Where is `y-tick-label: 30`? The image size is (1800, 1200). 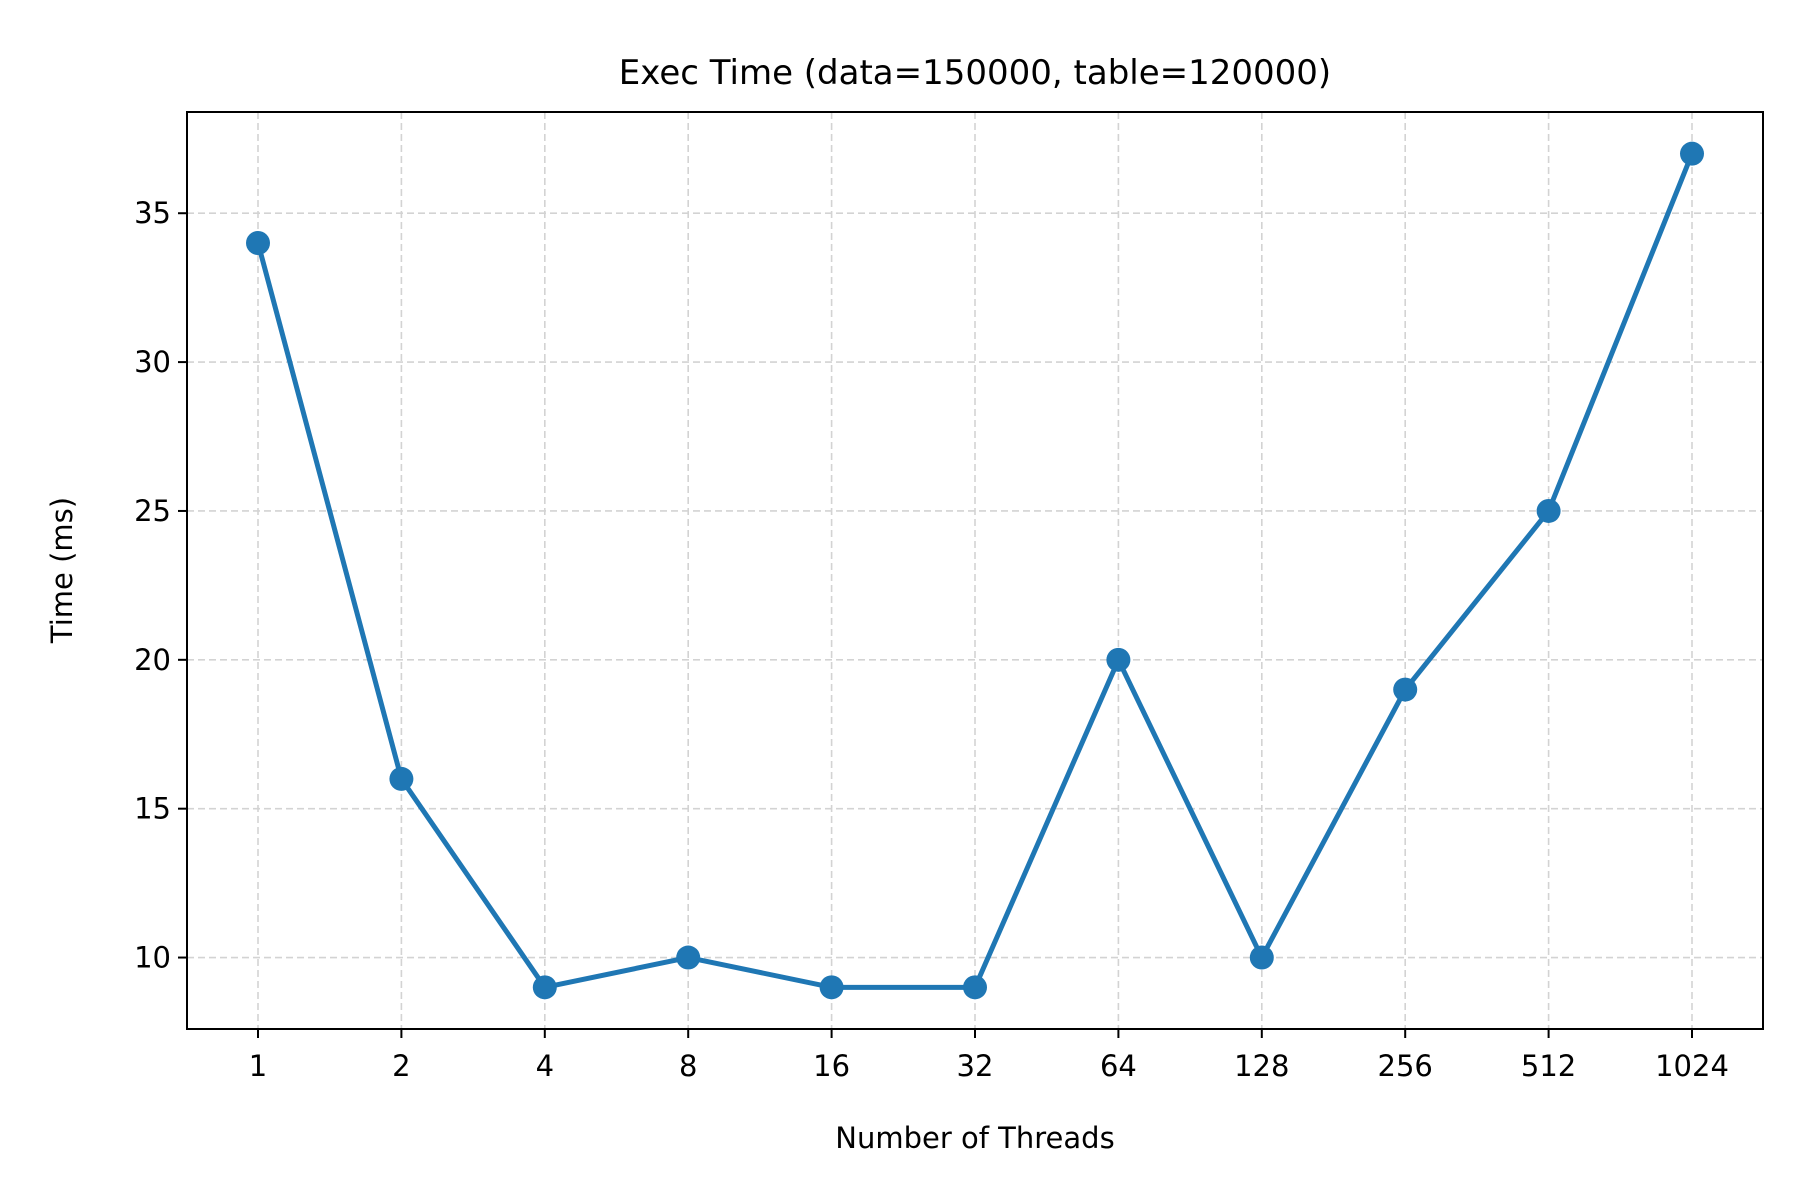
y-tick-label: 30 is located at coordinates (152, 362).